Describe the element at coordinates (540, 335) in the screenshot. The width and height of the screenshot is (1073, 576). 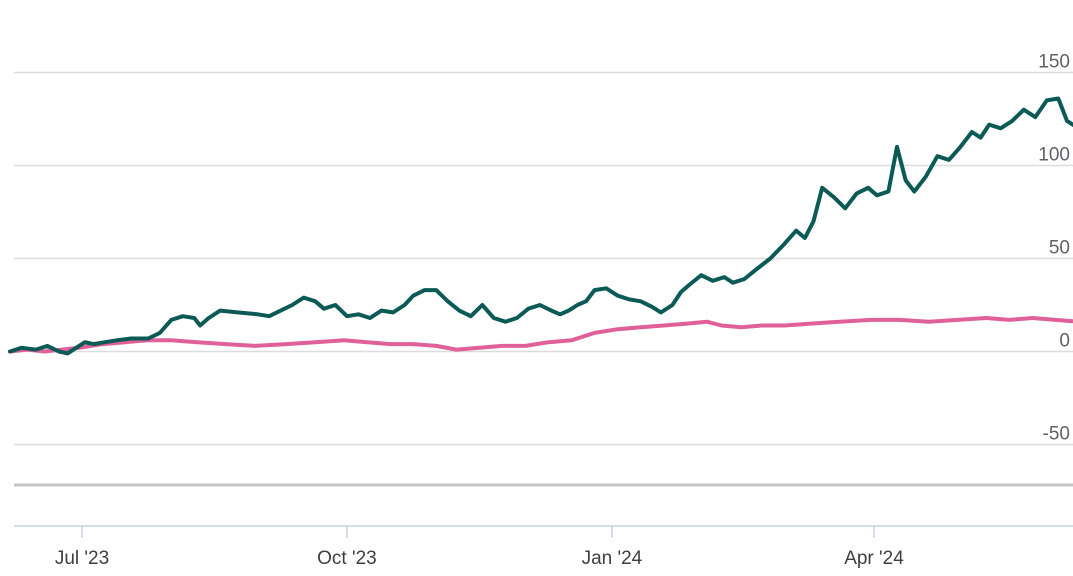
I see `series-line` at that location.